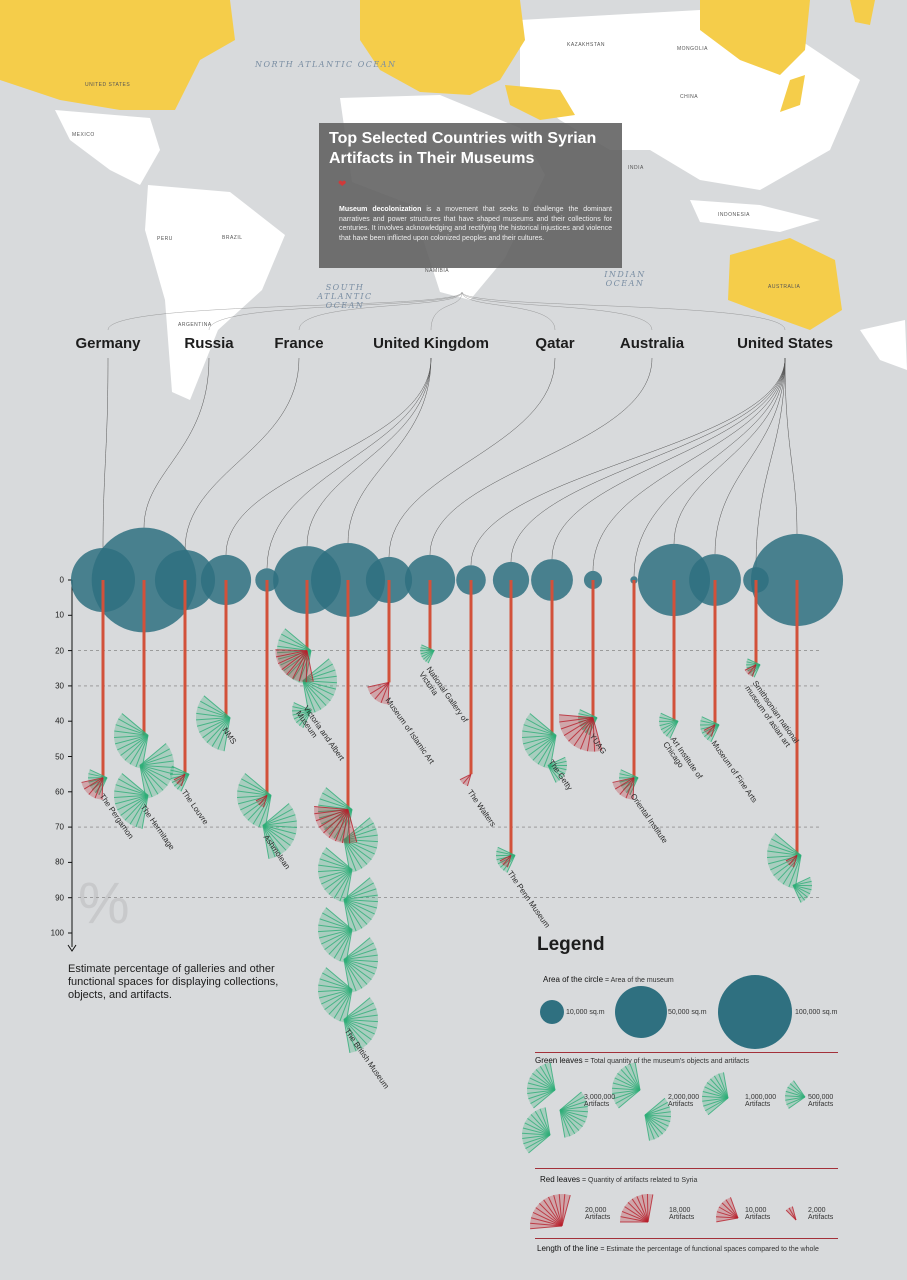  Describe the element at coordinates (585, 1012) in the screenshot. I see `legend-circle-small-label: 10,000 sq.m` at that location.